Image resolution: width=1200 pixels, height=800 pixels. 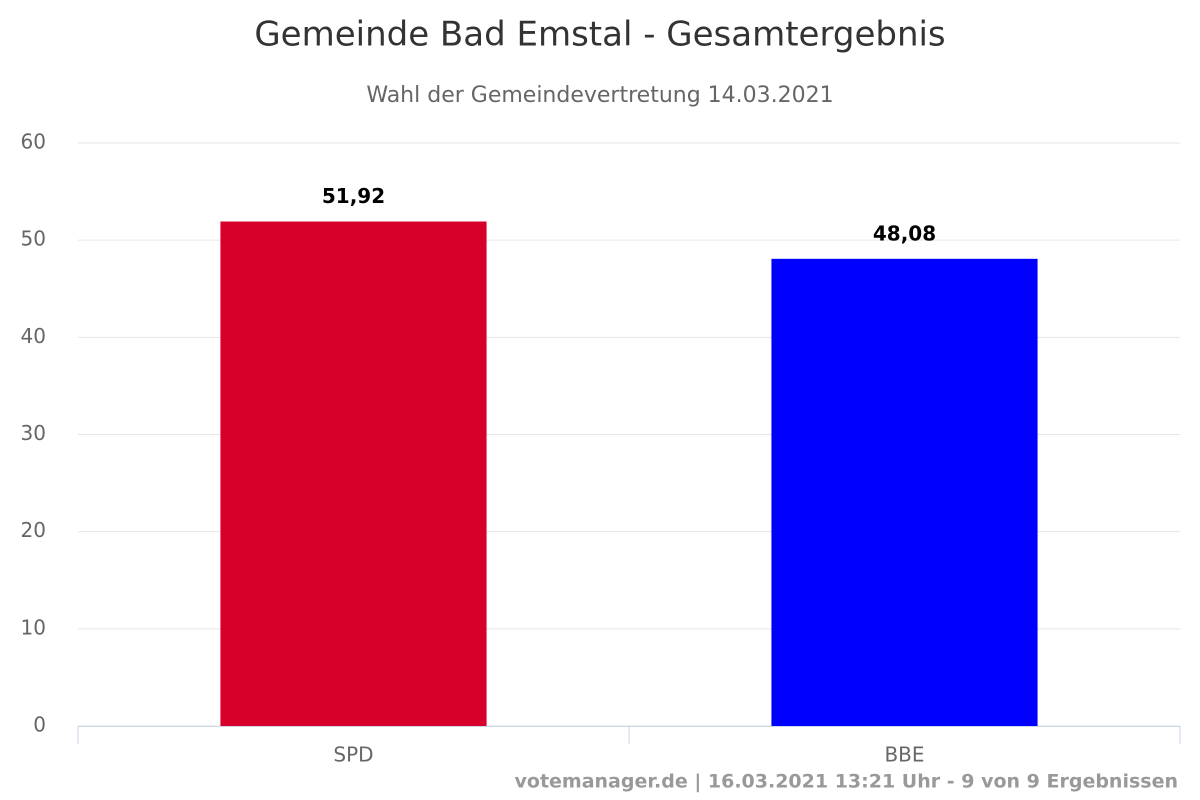 What do you see at coordinates (33, 239) in the screenshot?
I see `y-tick-label: 50` at bounding box center [33, 239].